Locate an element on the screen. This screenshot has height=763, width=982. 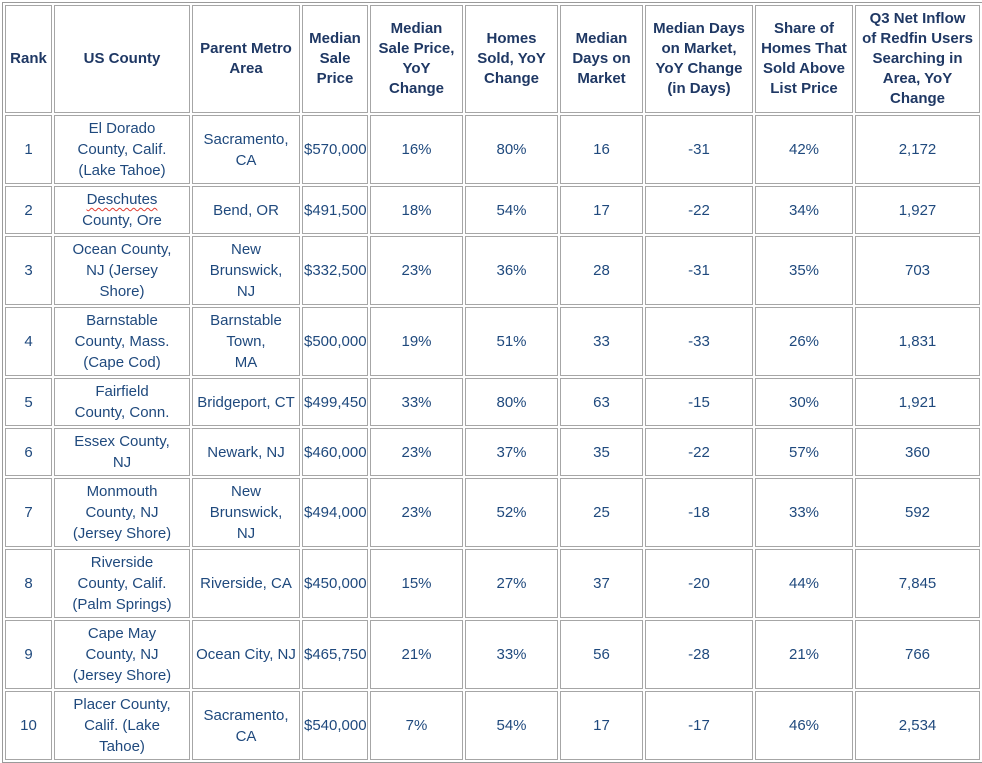
cell-county: Riverside County, Calif. (Palm Springs) is located at coordinates (122, 583).